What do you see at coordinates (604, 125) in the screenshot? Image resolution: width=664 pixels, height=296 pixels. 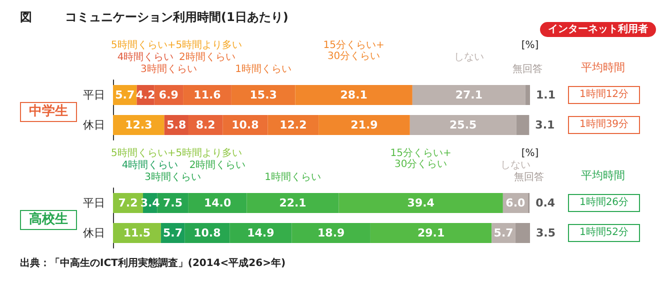 I see `text: 1時間39分` at bounding box center [604, 125].